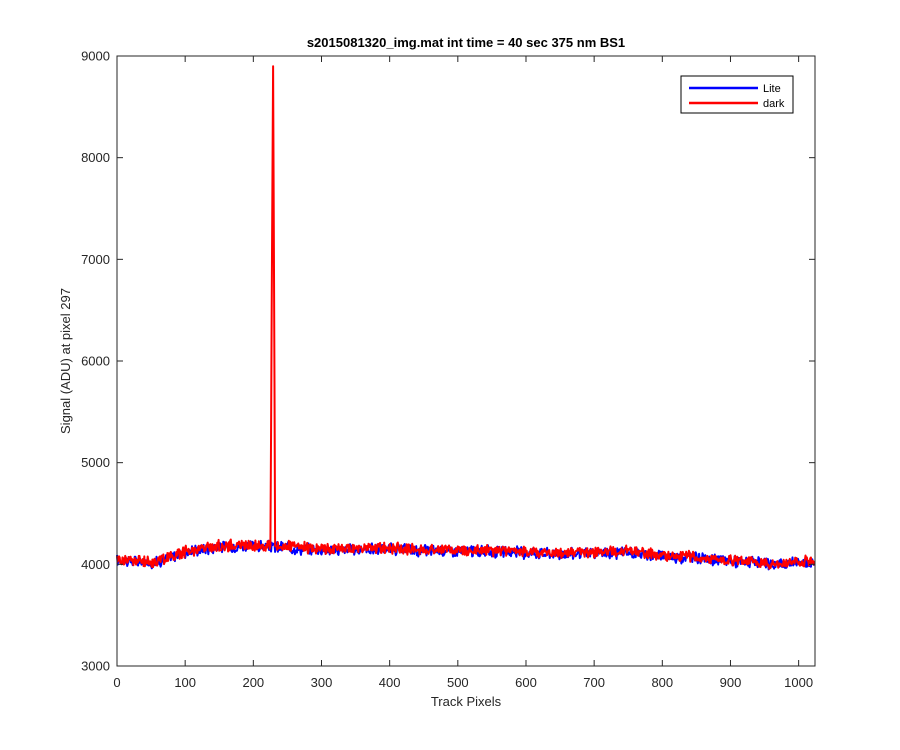 The image size is (900, 750). I want to click on x-tick-label: 0, so click(116, 682).